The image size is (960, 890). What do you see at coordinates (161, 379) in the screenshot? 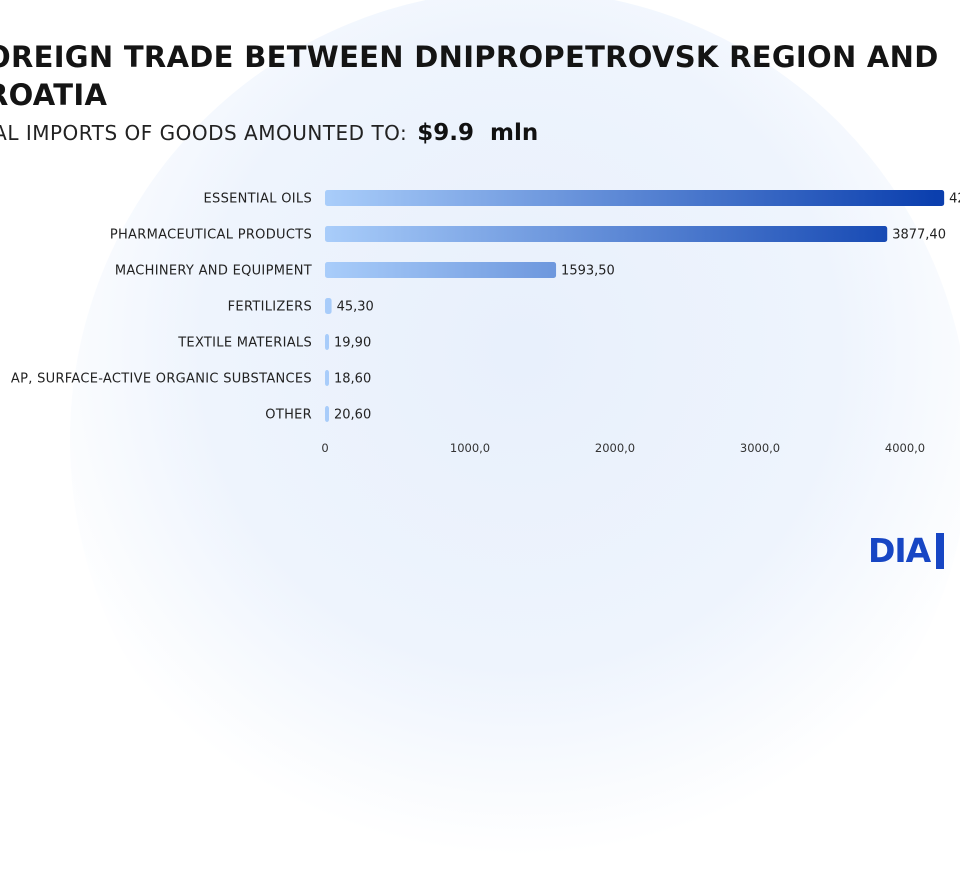
I see `category-label: AP, SURFACE-ACTIVE ORGANIC SUBSTANCES` at bounding box center [161, 379].